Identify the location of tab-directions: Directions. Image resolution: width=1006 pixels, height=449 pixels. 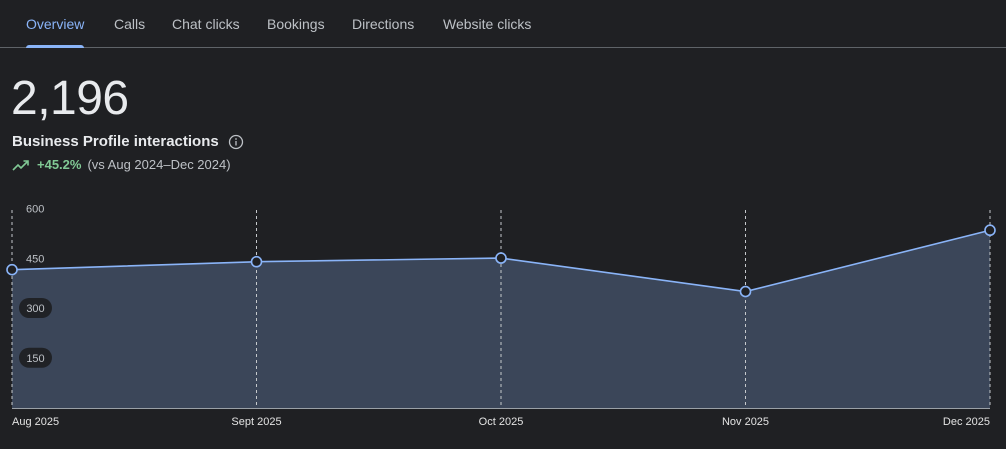
(383, 24).